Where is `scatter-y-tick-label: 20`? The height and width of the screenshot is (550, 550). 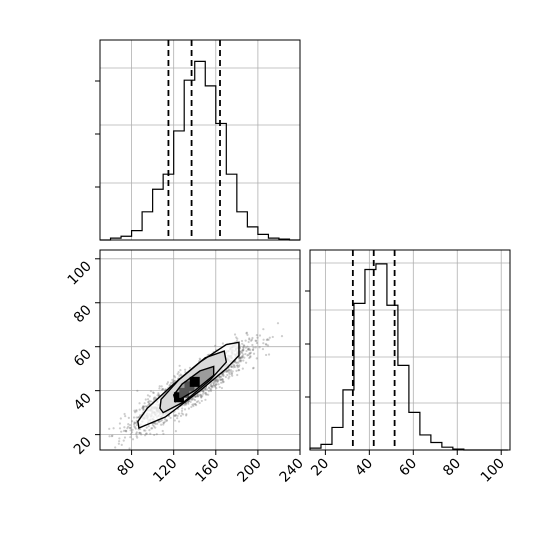
scatter-y-tick-label: 20 is located at coordinates (83, 446).